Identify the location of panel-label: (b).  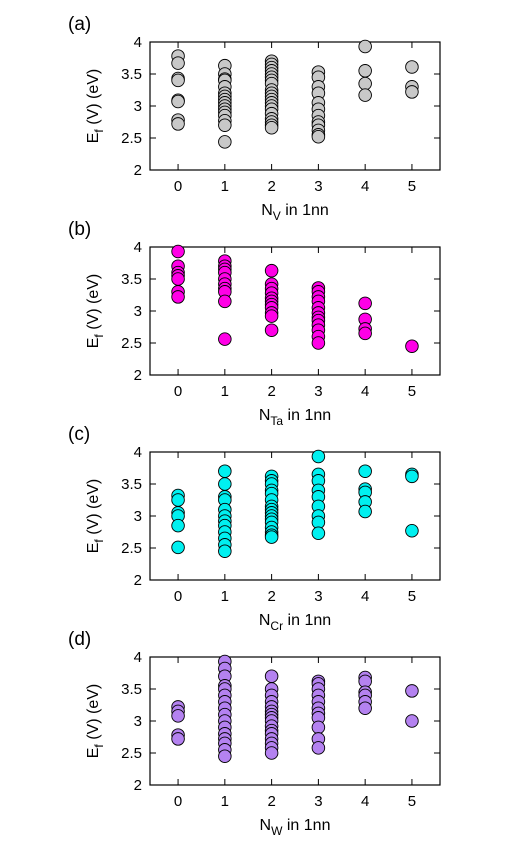
(79, 229).